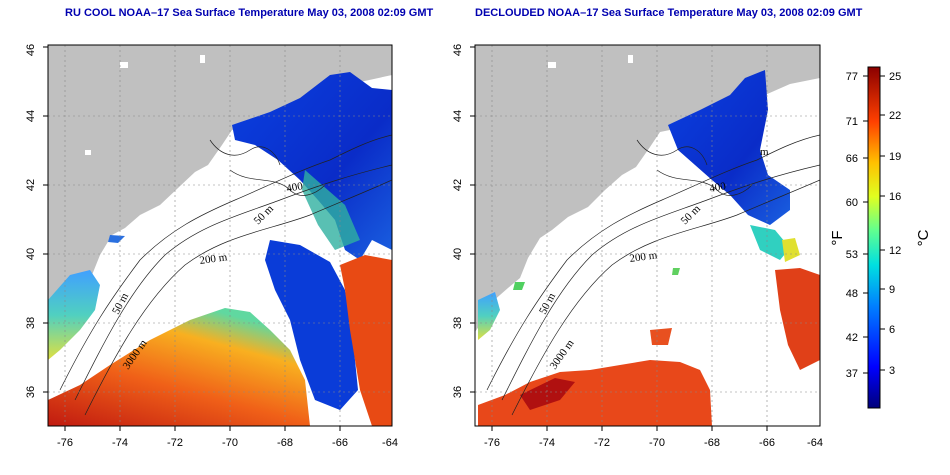  Describe the element at coordinates (815, 443) in the screenshot. I see `right-x-tick-64: -64` at that location.